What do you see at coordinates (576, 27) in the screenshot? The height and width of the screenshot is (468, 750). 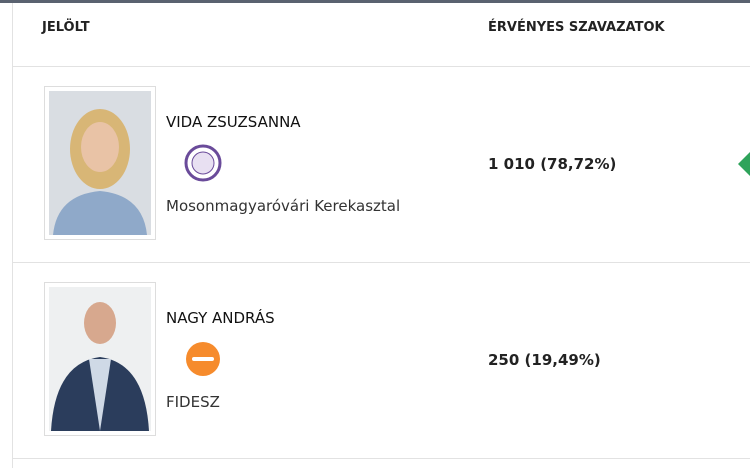 I see `header-votes: ÉRVÉNYES SZAVAZATOK` at bounding box center [576, 27].